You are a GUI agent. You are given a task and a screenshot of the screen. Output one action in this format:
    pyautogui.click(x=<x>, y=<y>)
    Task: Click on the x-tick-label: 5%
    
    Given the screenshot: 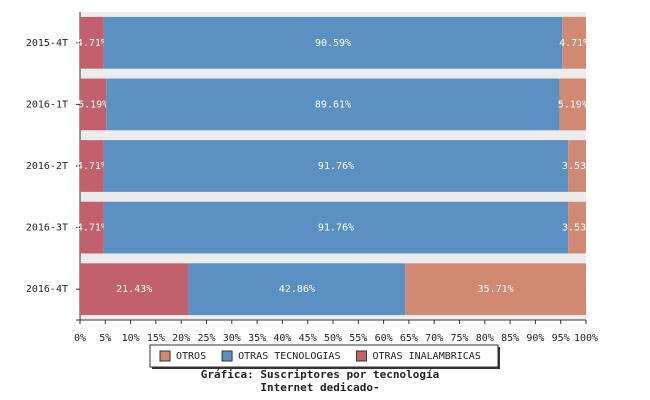 What is the action you would take?
    pyautogui.click(x=105, y=338)
    